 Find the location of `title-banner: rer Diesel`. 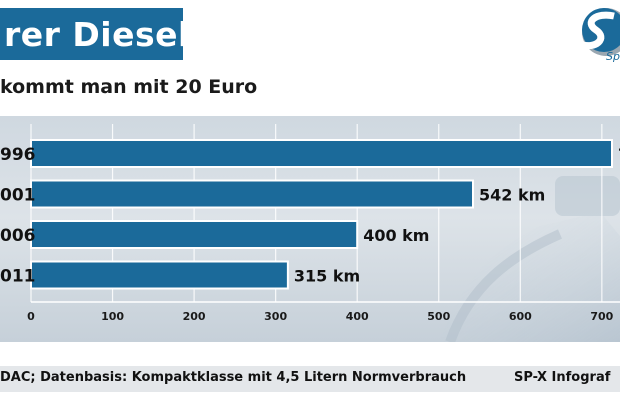

title-banner: rer Diesel is located at coordinates (91, 34).